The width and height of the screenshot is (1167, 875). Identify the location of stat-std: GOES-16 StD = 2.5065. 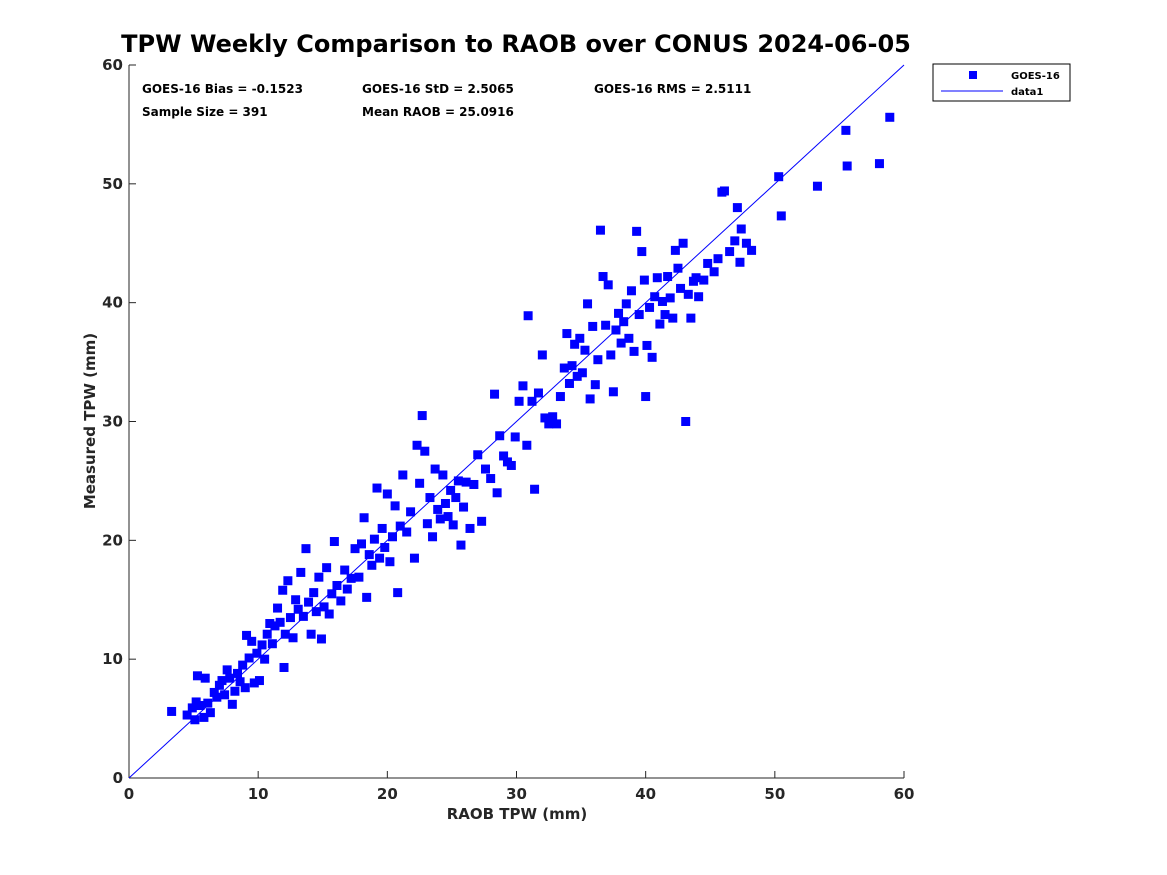
(438, 89).